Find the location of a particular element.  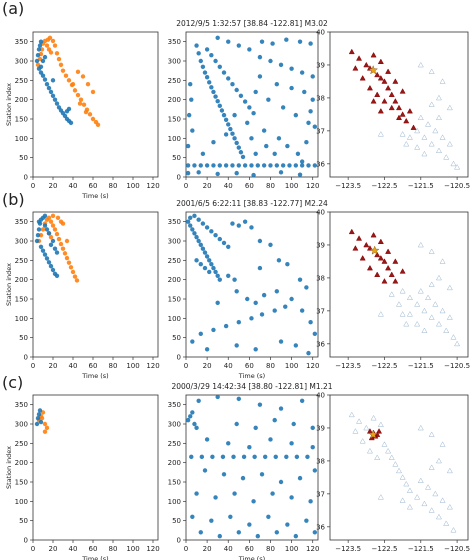

y-tick-label: 37 is located at coordinates (320, 311).